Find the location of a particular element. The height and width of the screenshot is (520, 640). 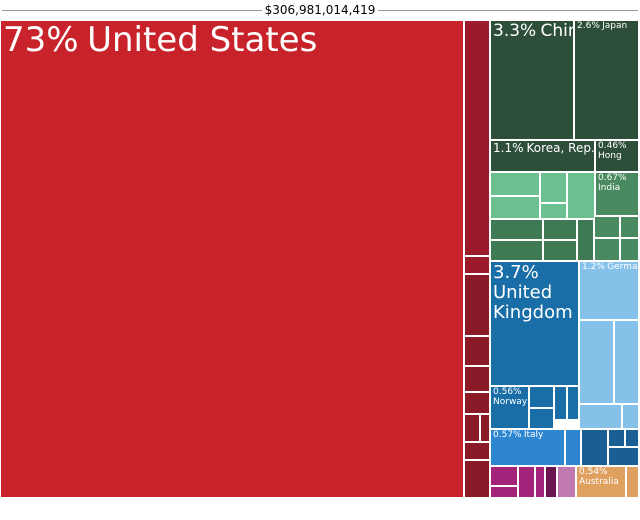

category-label: Italy is located at coordinates (533, 435).